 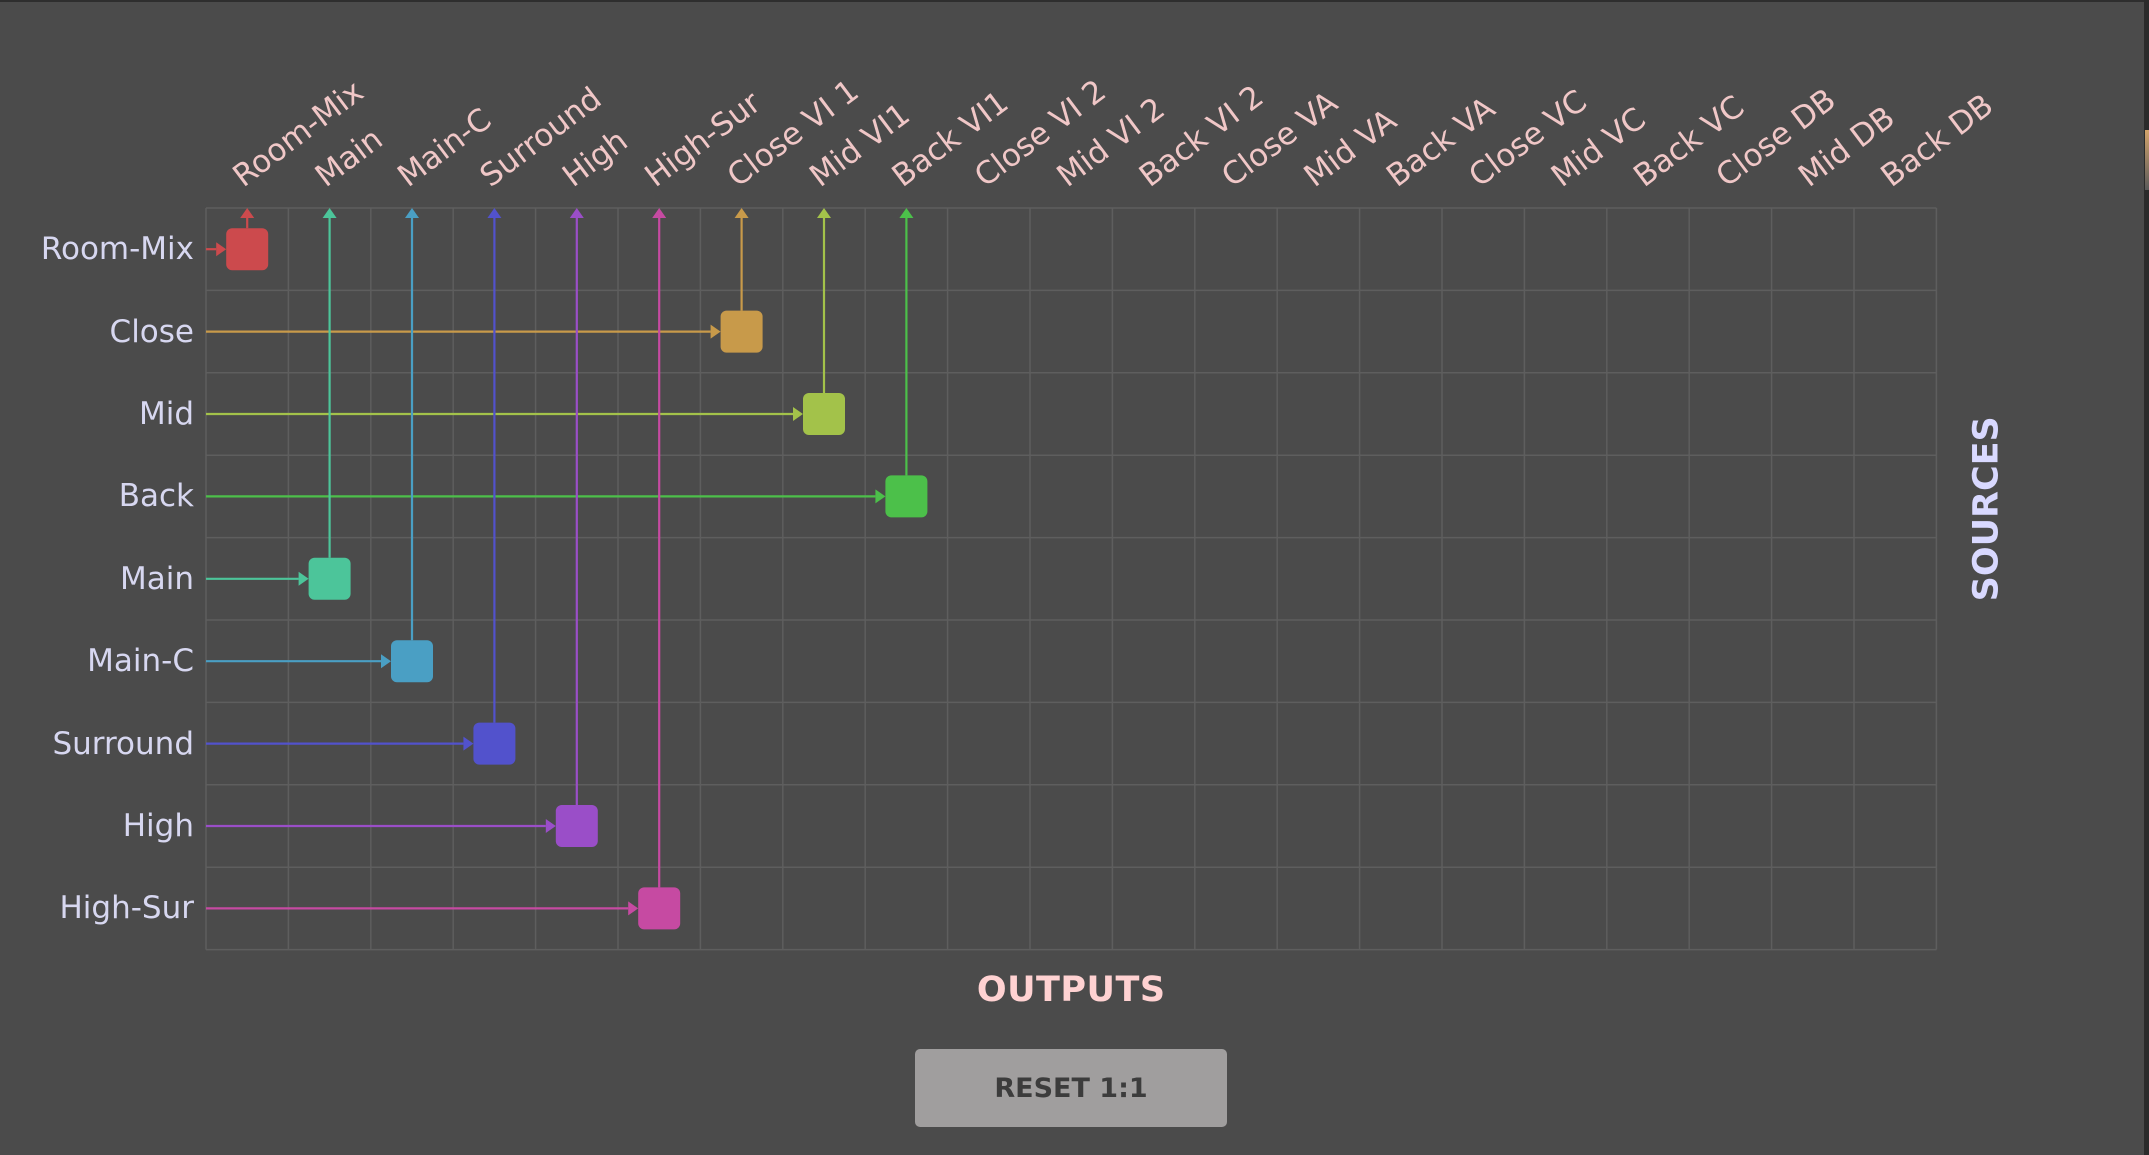 I want to click on sources-axis-title: SOURCES, so click(x=1986, y=509).